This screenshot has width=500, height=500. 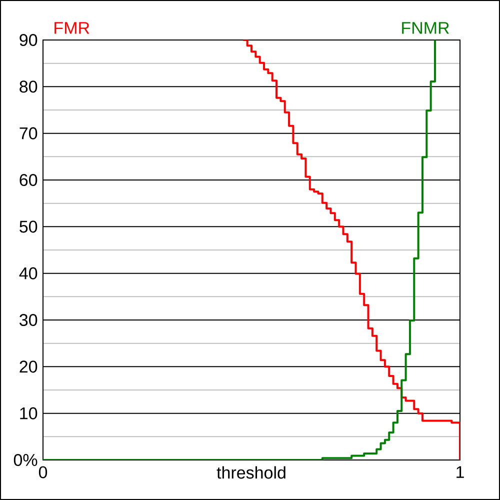 What do you see at coordinates (29, 40) in the screenshot?
I see `y-tick-label: 90` at bounding box center [29, 40].